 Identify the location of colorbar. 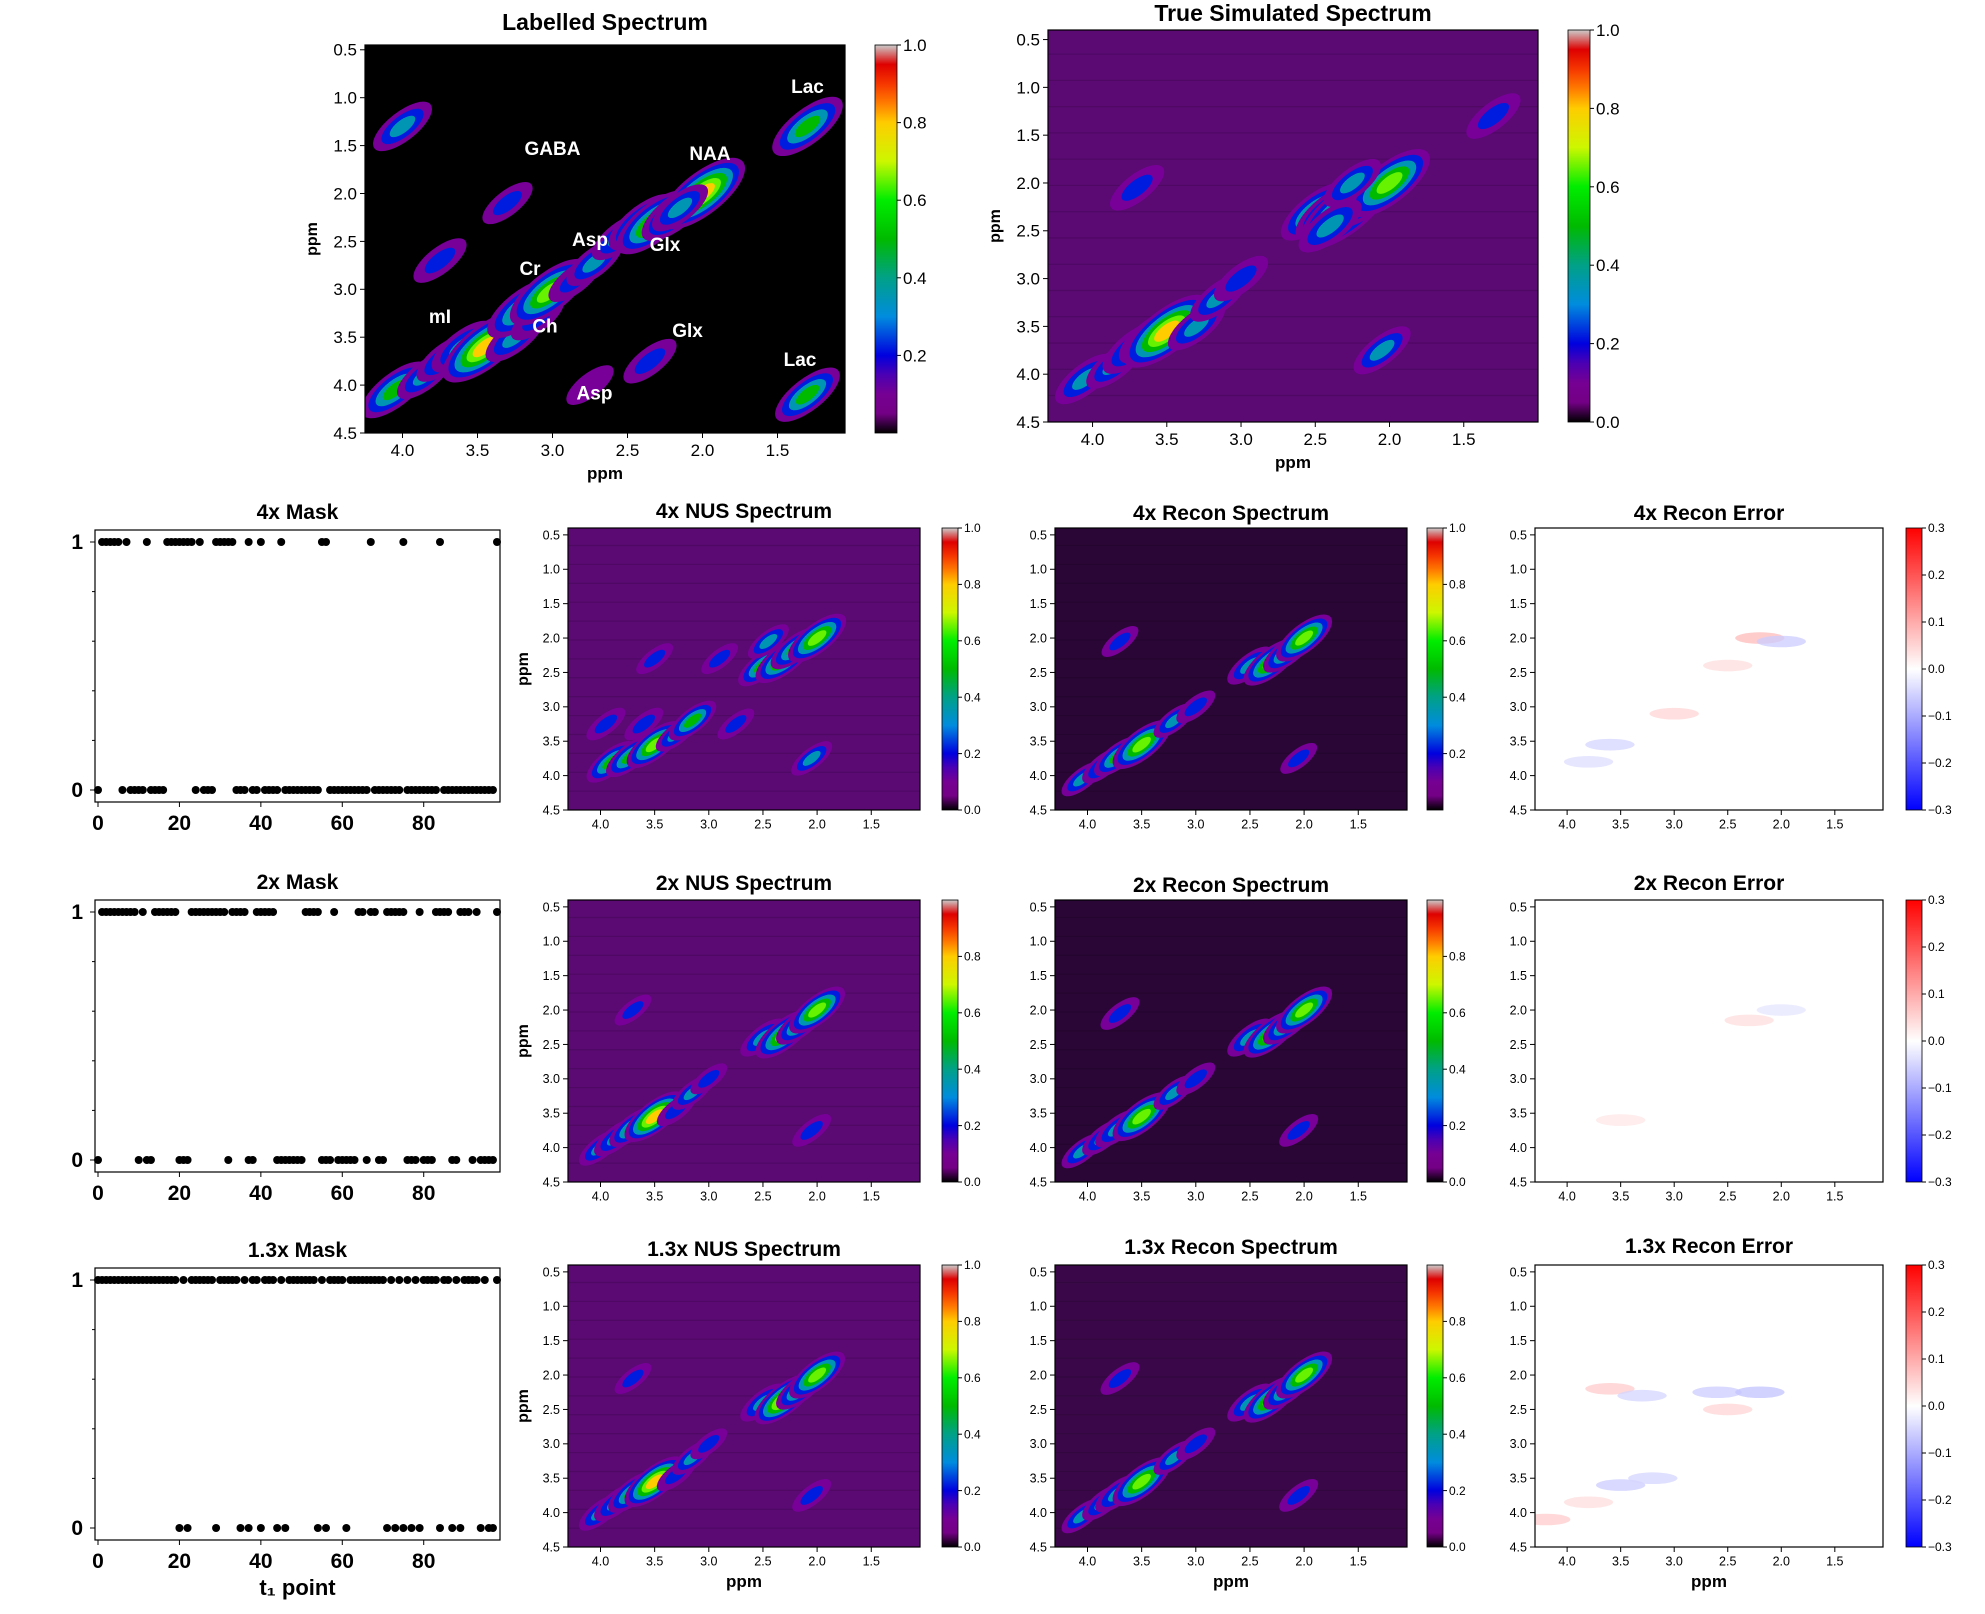
(950, 1041).